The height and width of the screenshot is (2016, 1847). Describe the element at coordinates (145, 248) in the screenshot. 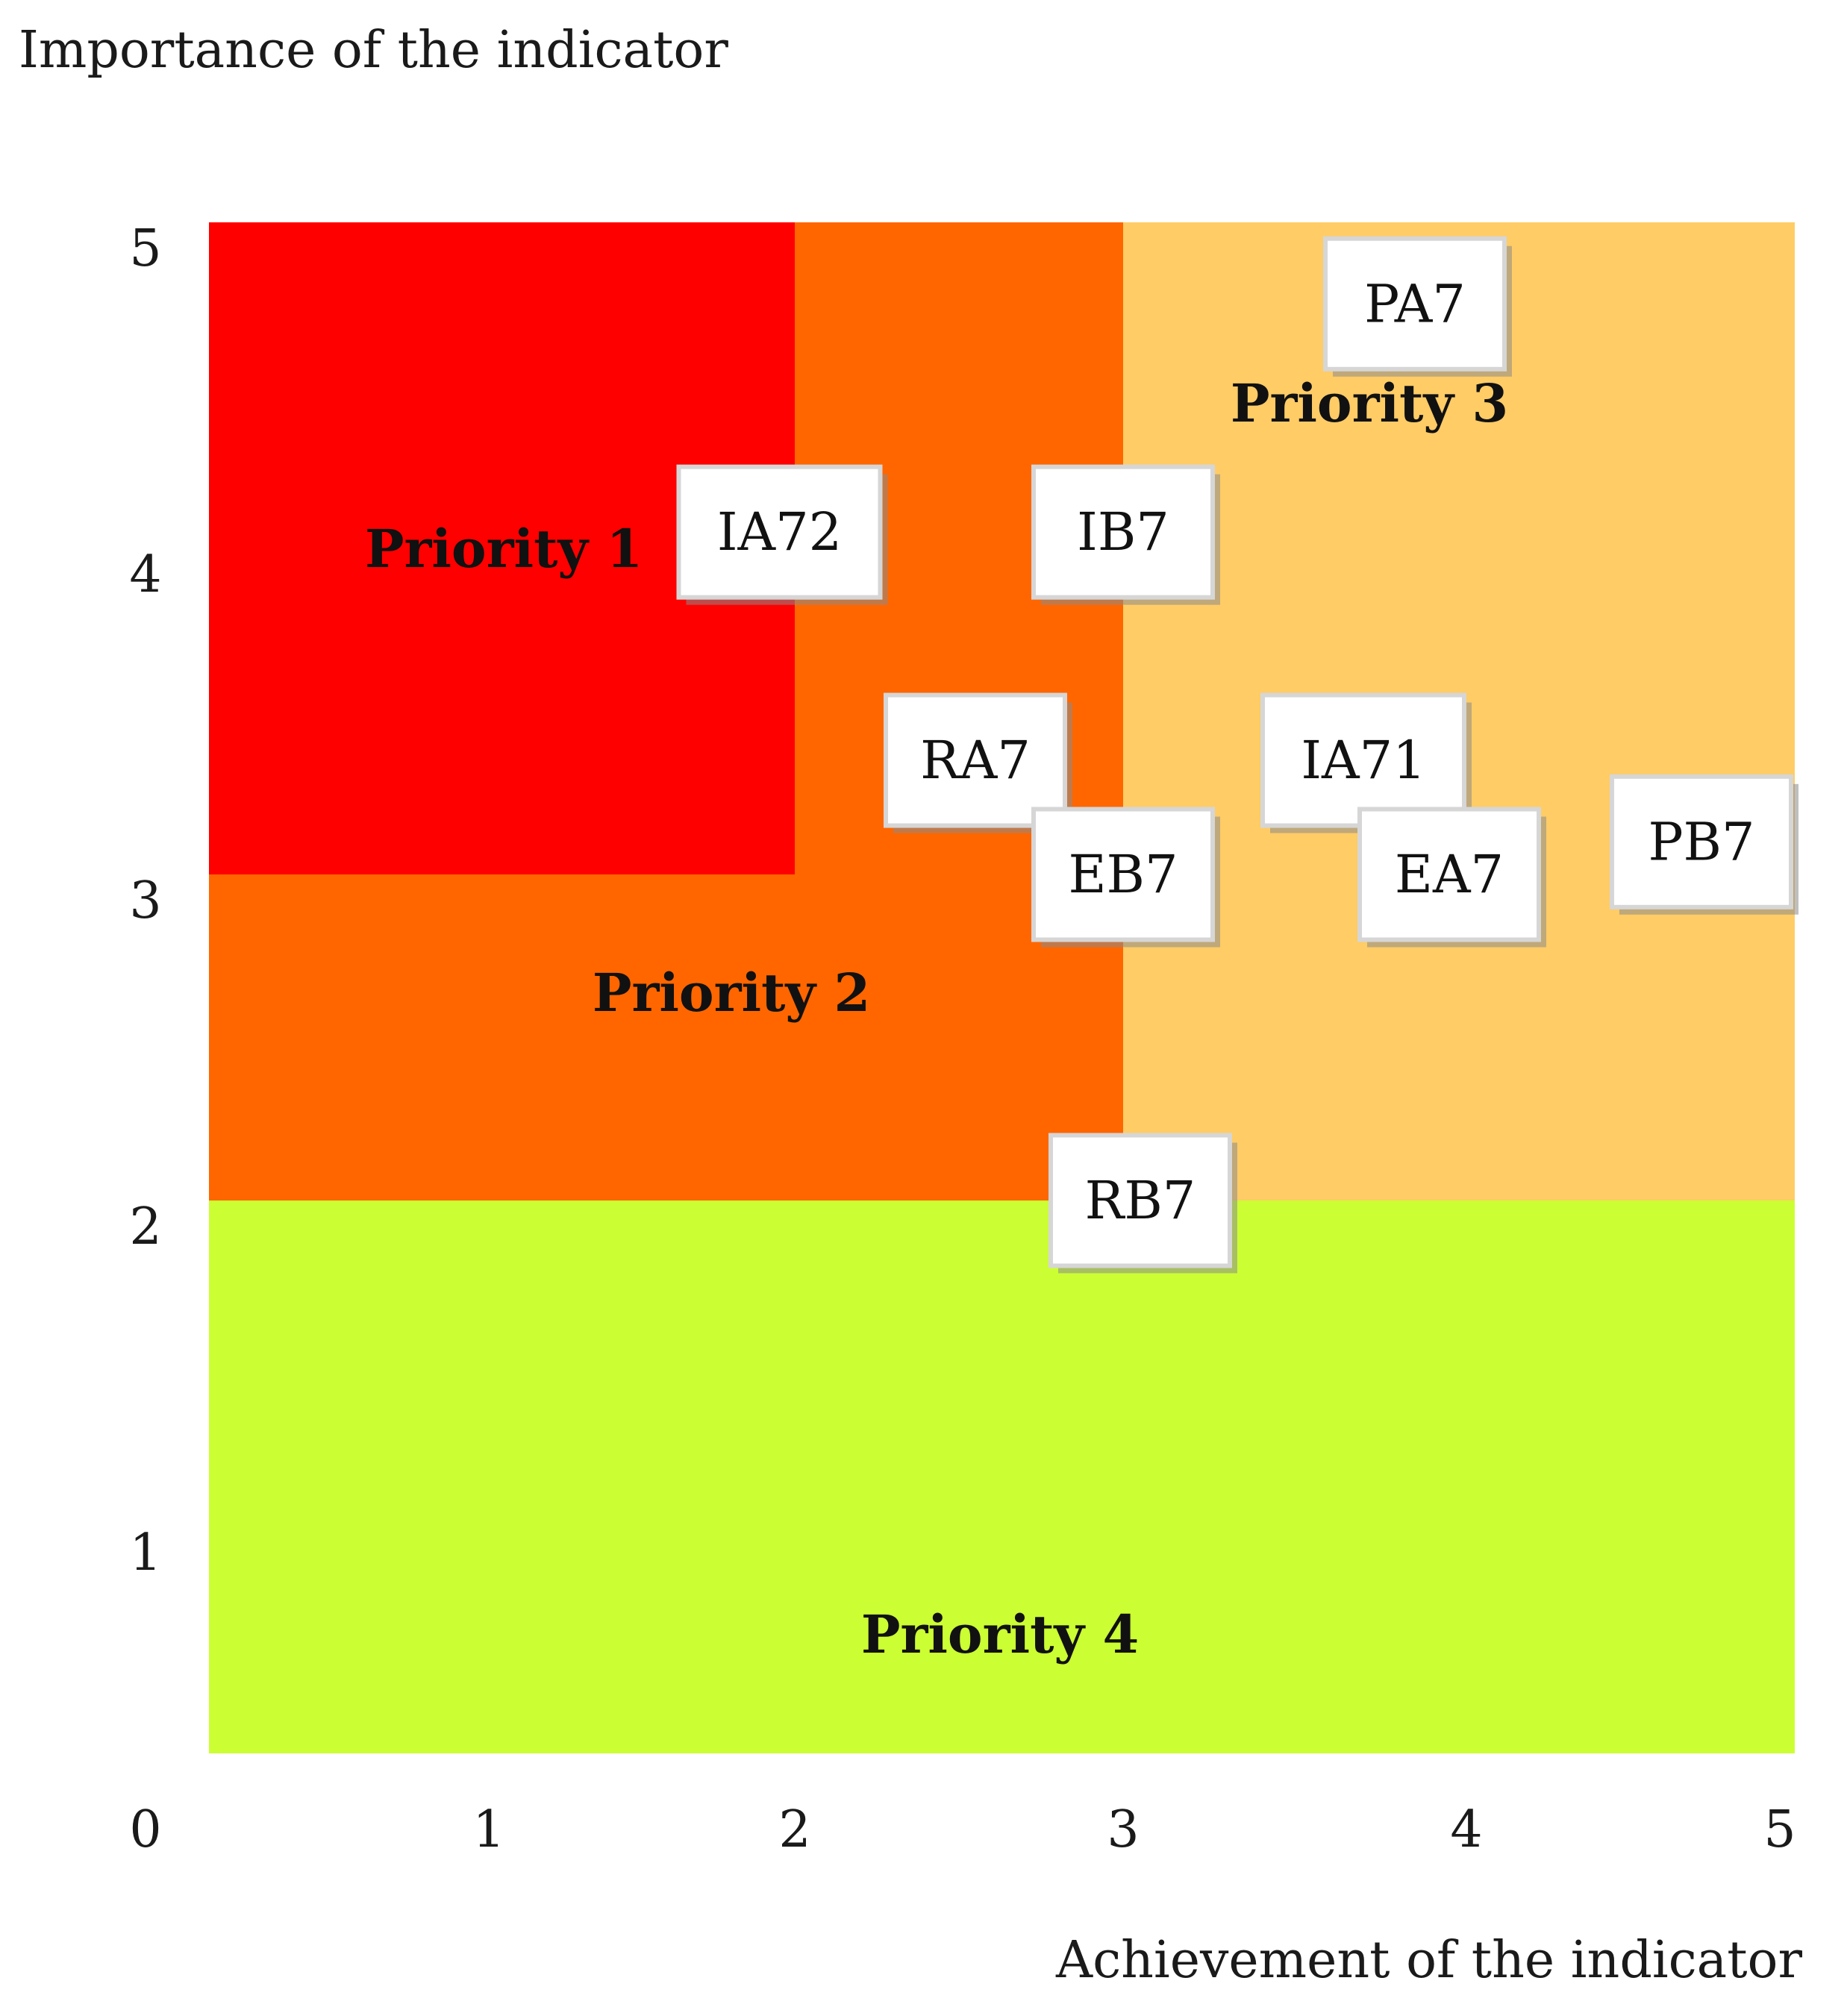

I see `y-tick-label: 5` at that location.